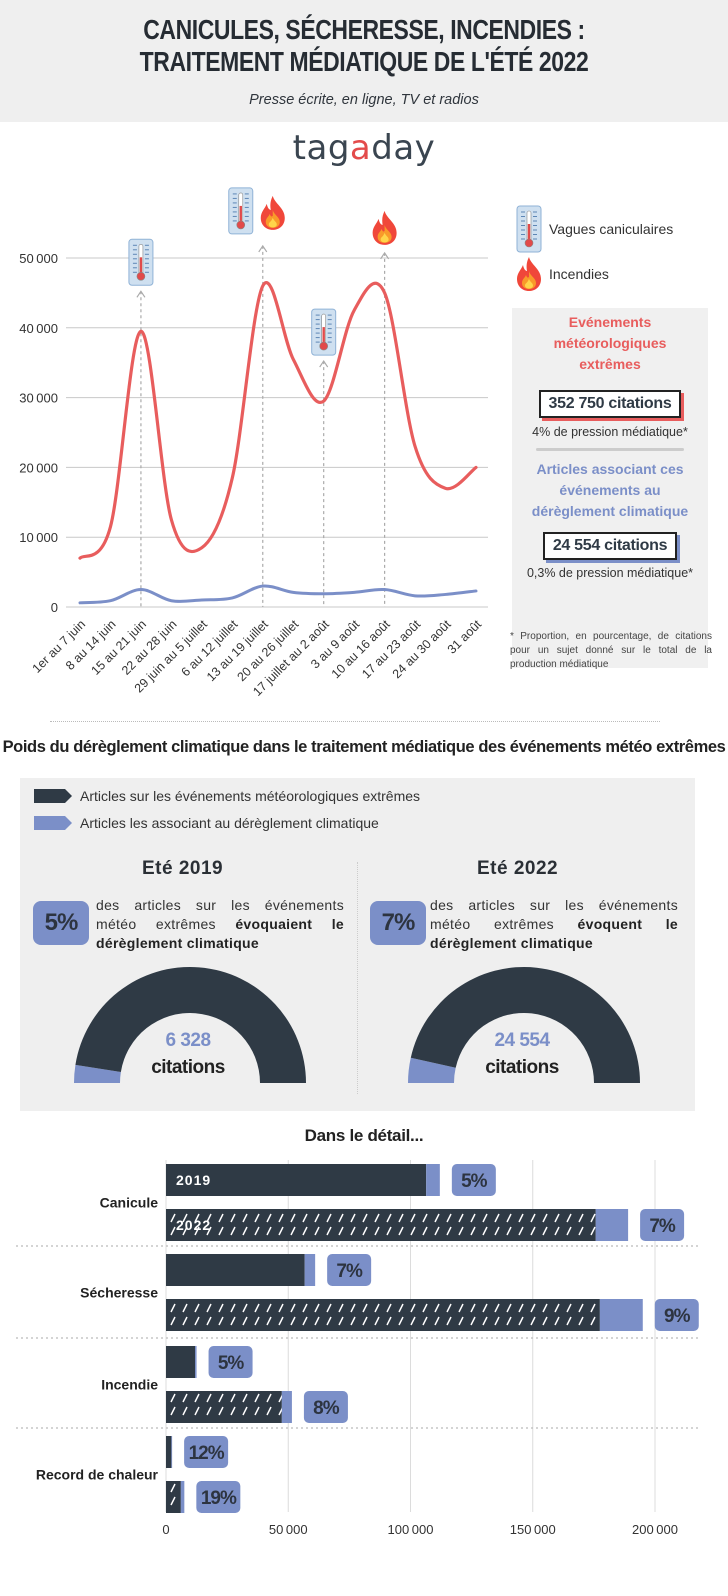 Image resolution: width=728 pixels, height=1596 pixels. Describe the element at coordinates (188, 1067) in the screenshot. I see `gauge-2019-label: citations` at that location.